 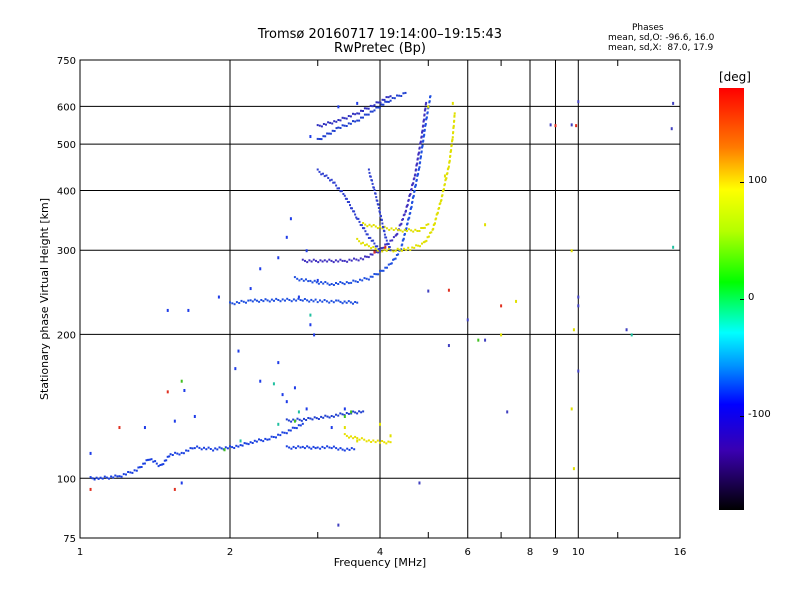 What do you see at coordinates (735, 77) in the screenshot?
I see `colorbar-unit: [deg]` at bounding box center [735, 77].